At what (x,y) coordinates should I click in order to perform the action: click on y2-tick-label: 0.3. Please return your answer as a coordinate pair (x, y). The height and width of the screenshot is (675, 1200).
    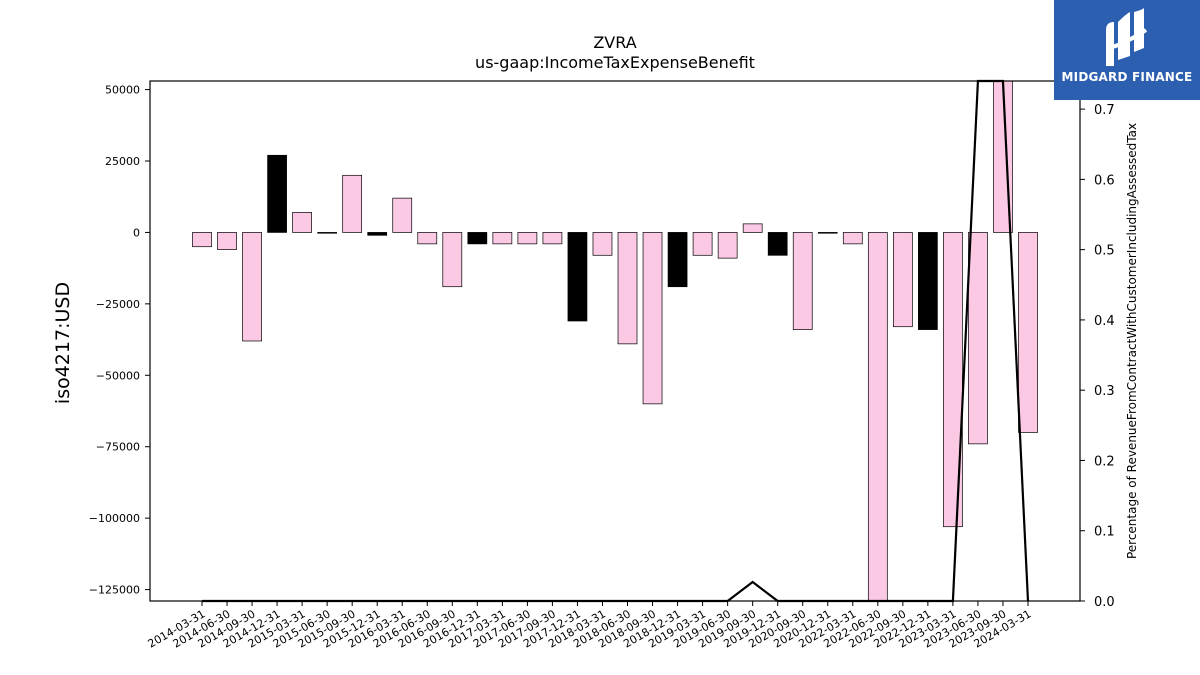
    Looking at the image, I should click on (1104, 391).